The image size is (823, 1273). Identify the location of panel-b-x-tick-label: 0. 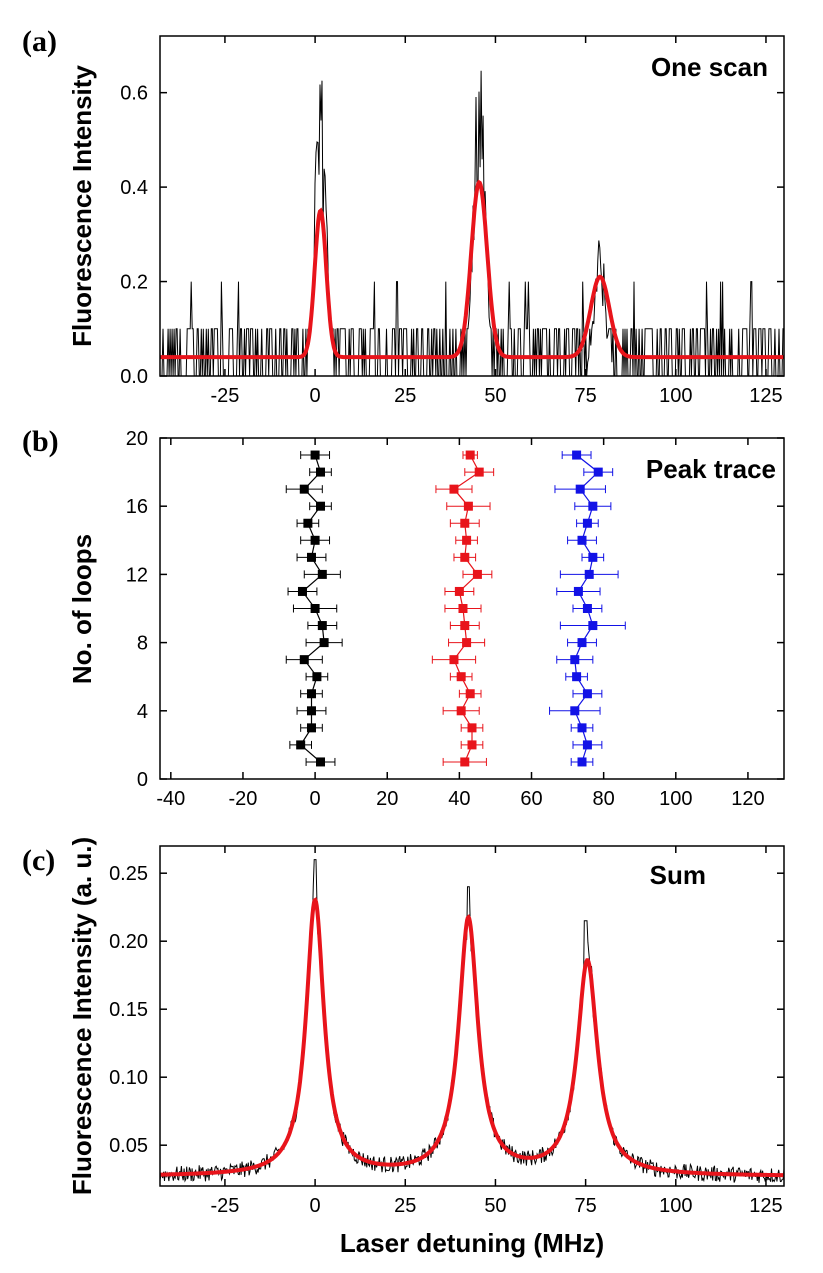
(315, 799).